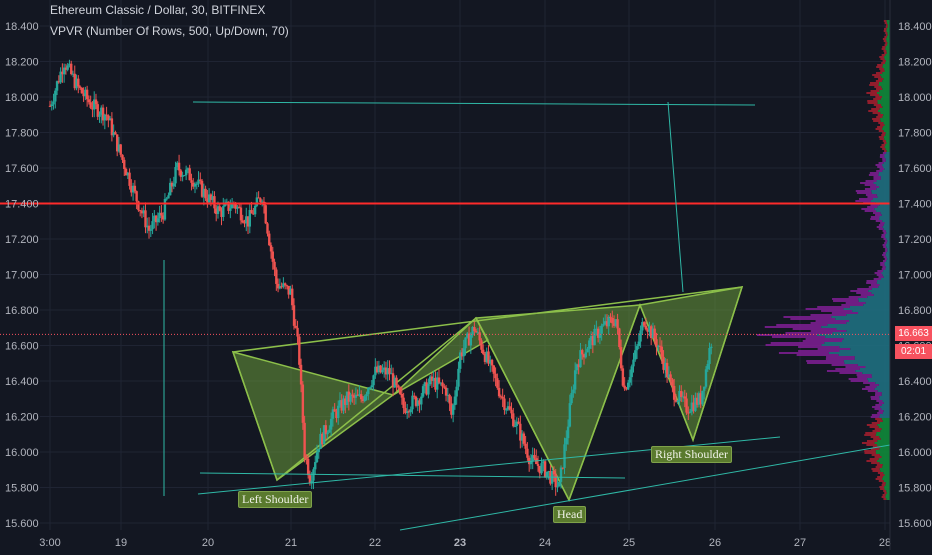  Describe the element at coordinates (22, 347) in the screenshot. I see `y-tick-label-left: 16.600` at that location.